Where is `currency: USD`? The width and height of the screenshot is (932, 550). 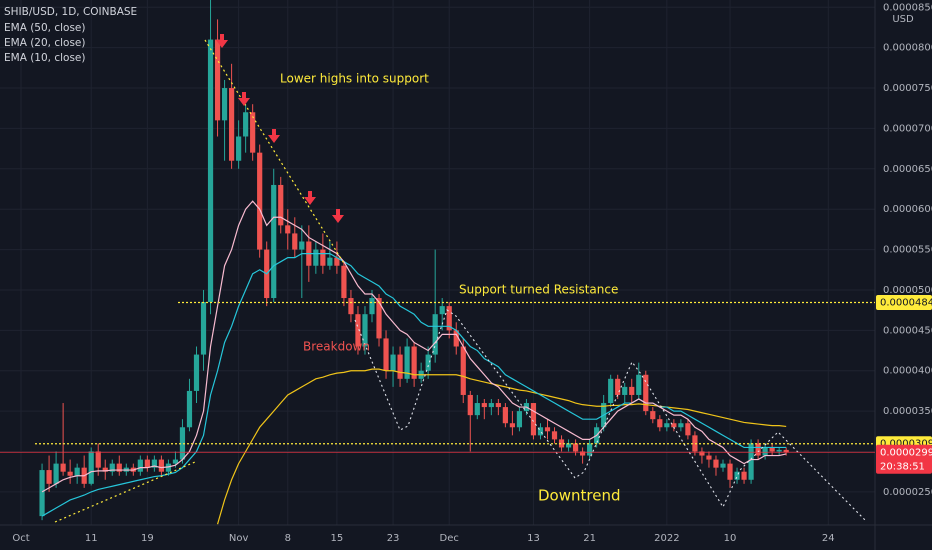
currency: USD is located at coordinates (903, 19).